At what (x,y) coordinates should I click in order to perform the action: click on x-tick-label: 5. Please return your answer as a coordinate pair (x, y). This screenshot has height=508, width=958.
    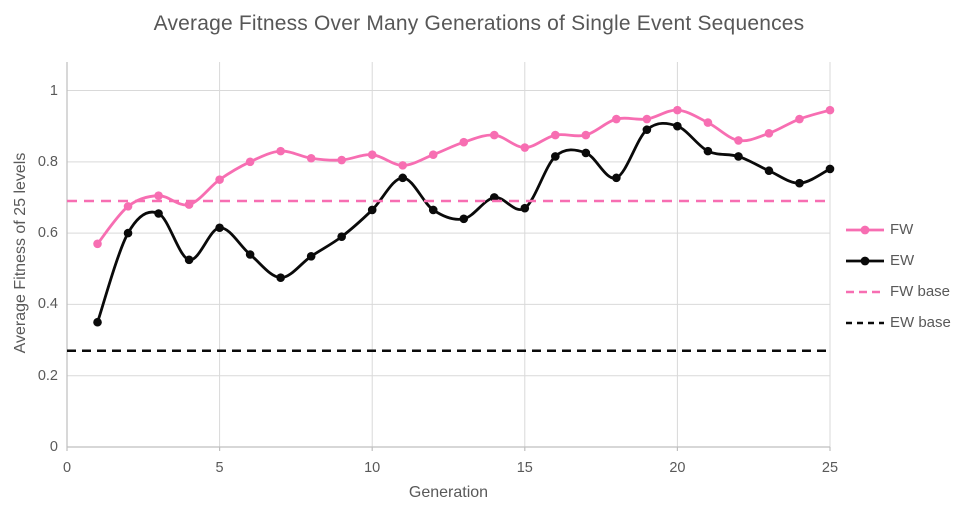
    Looking at the image, I should click on (219, 468).